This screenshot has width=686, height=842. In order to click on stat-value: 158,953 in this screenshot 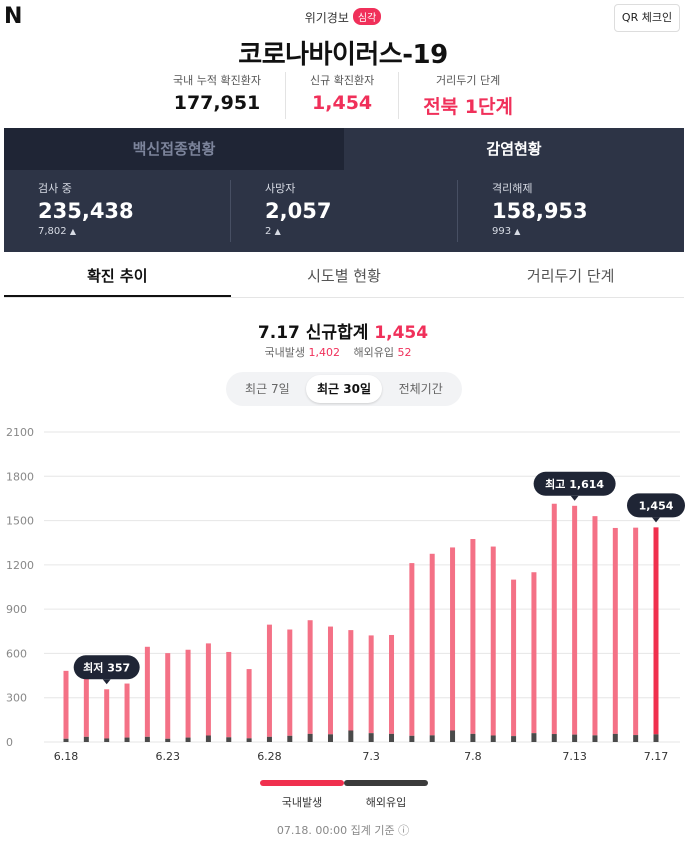, I will do `click(540, 211)`.